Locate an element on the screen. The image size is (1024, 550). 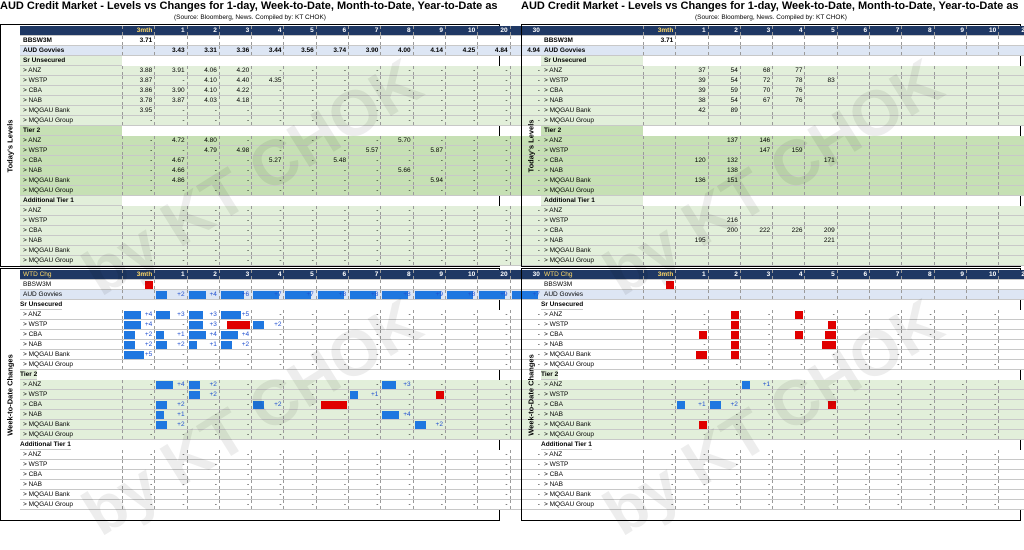
value-cell: 3.31 is located at coordinates (202, 50).